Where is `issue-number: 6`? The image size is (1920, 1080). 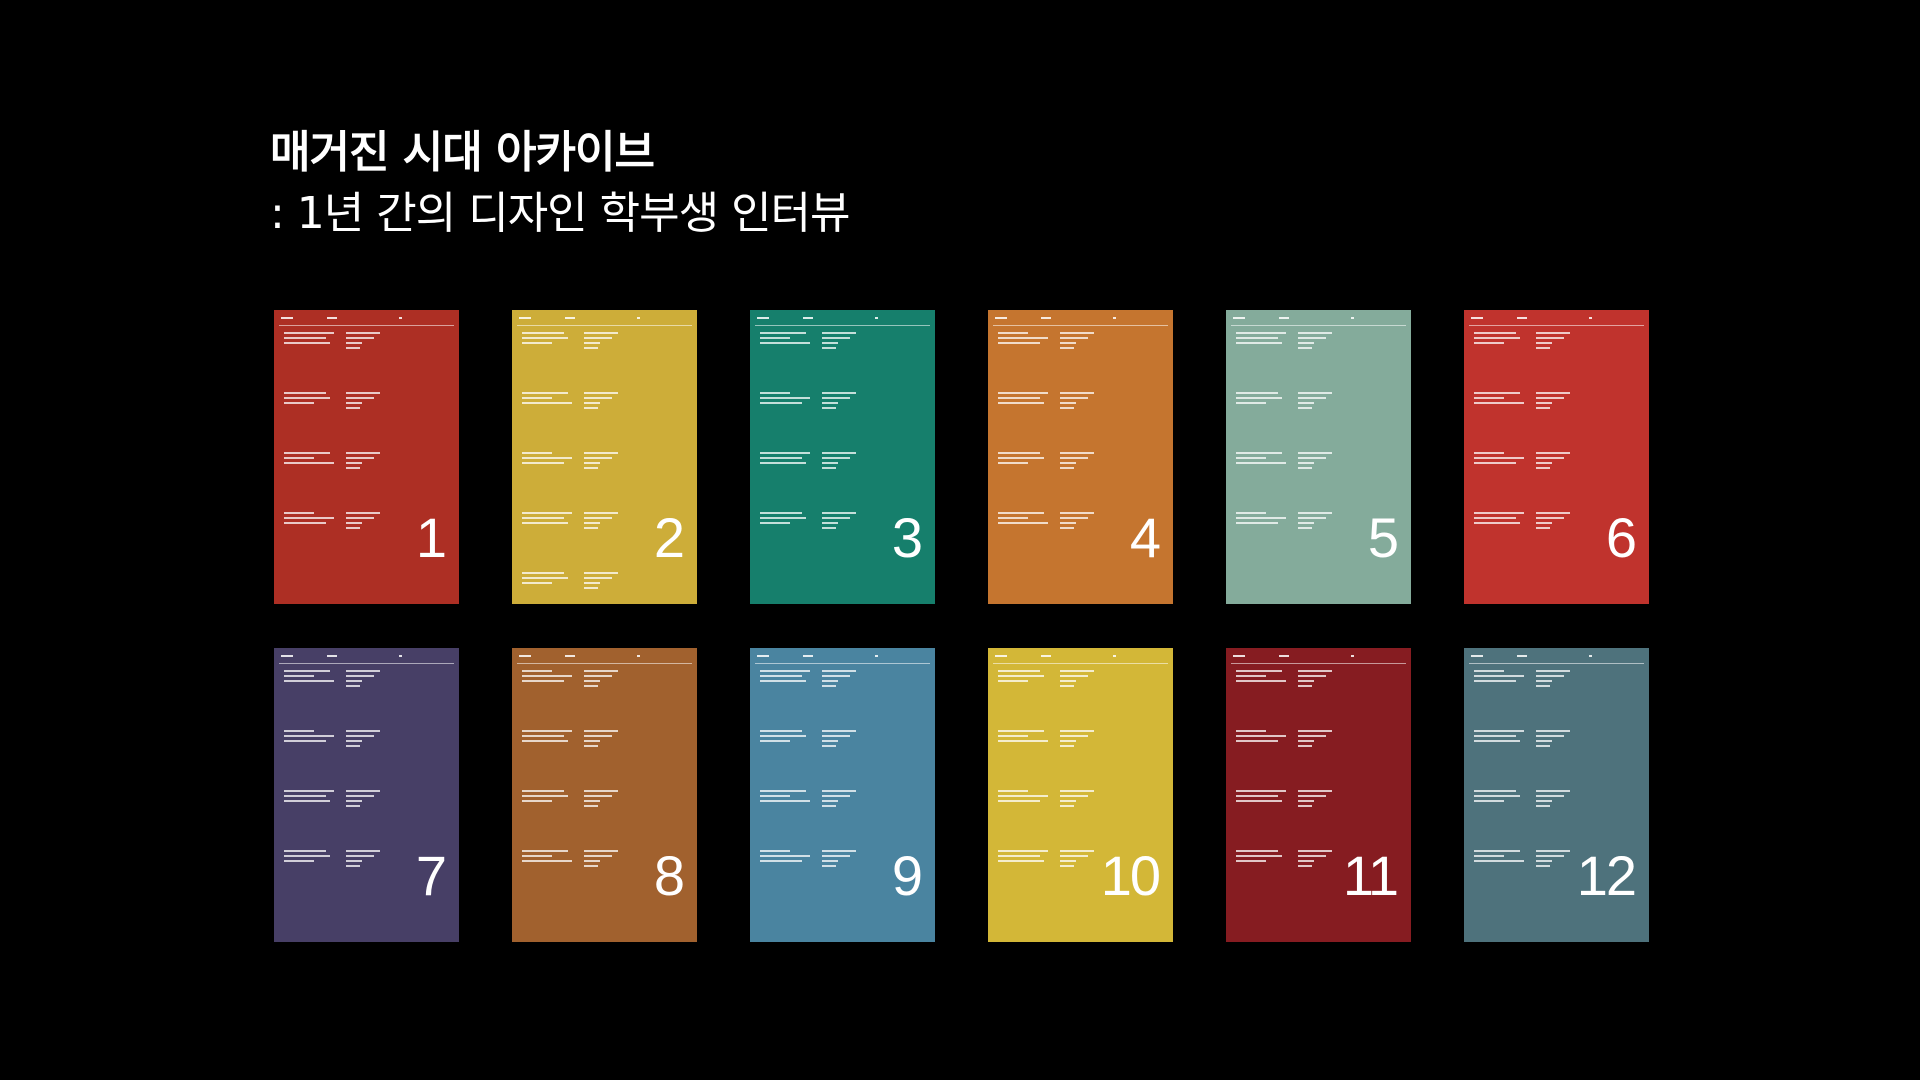 issue-number: 6 is located at coordinates (1621, 537).